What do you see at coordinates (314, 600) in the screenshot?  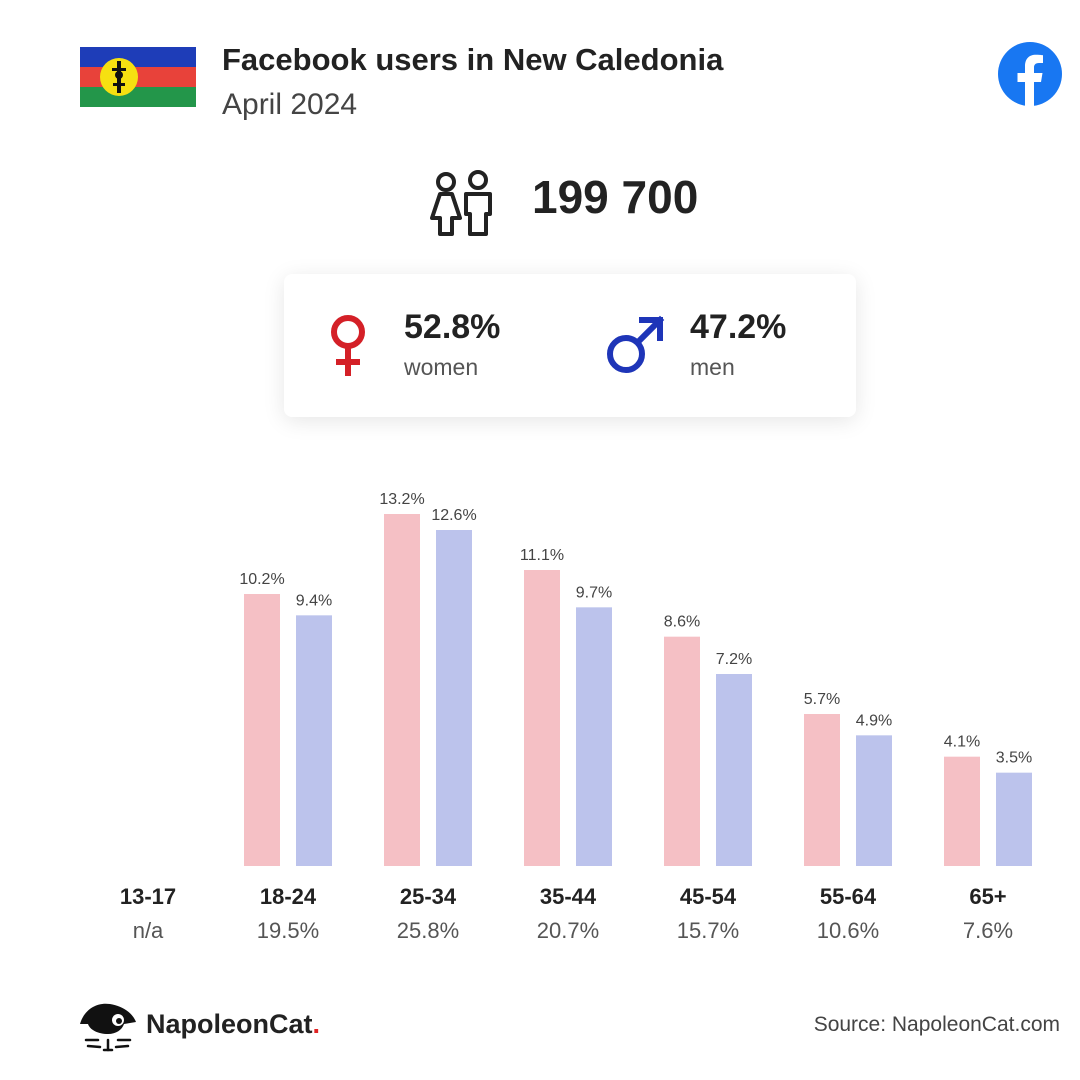 I see `men-value-label-18-24: 9.4%` at bounding box center [314, 600].